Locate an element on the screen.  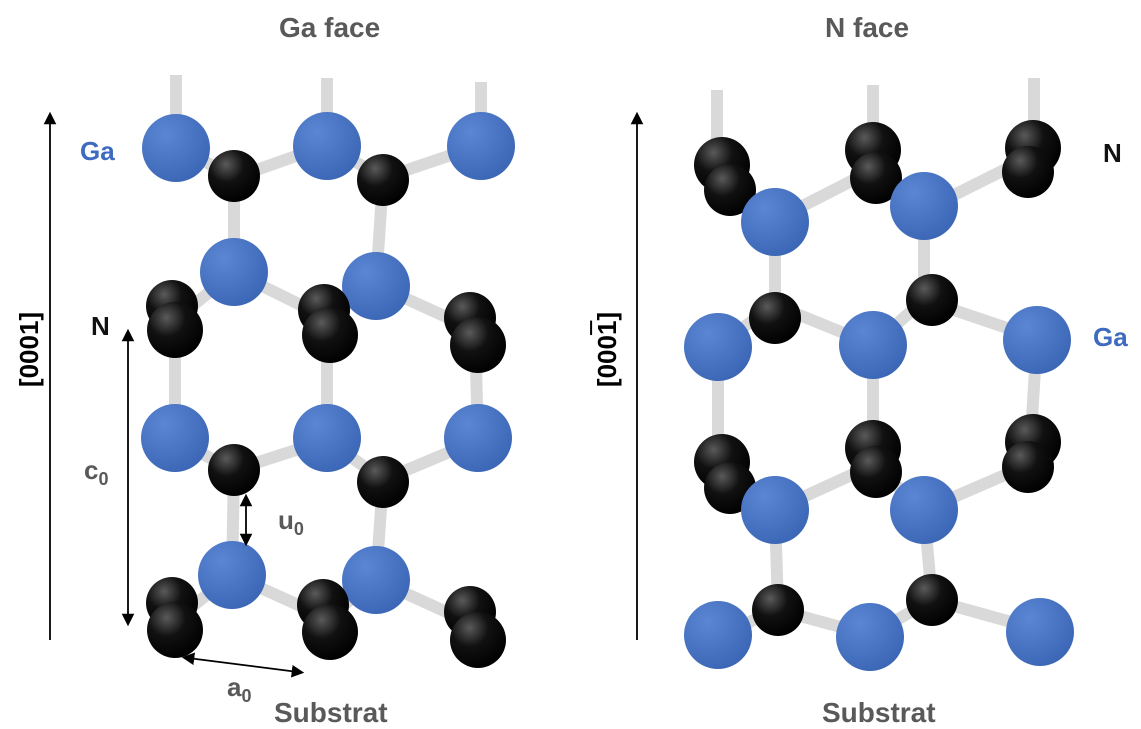
right-axis-overlined-digit: 1 is located at coordinates (607, 328).